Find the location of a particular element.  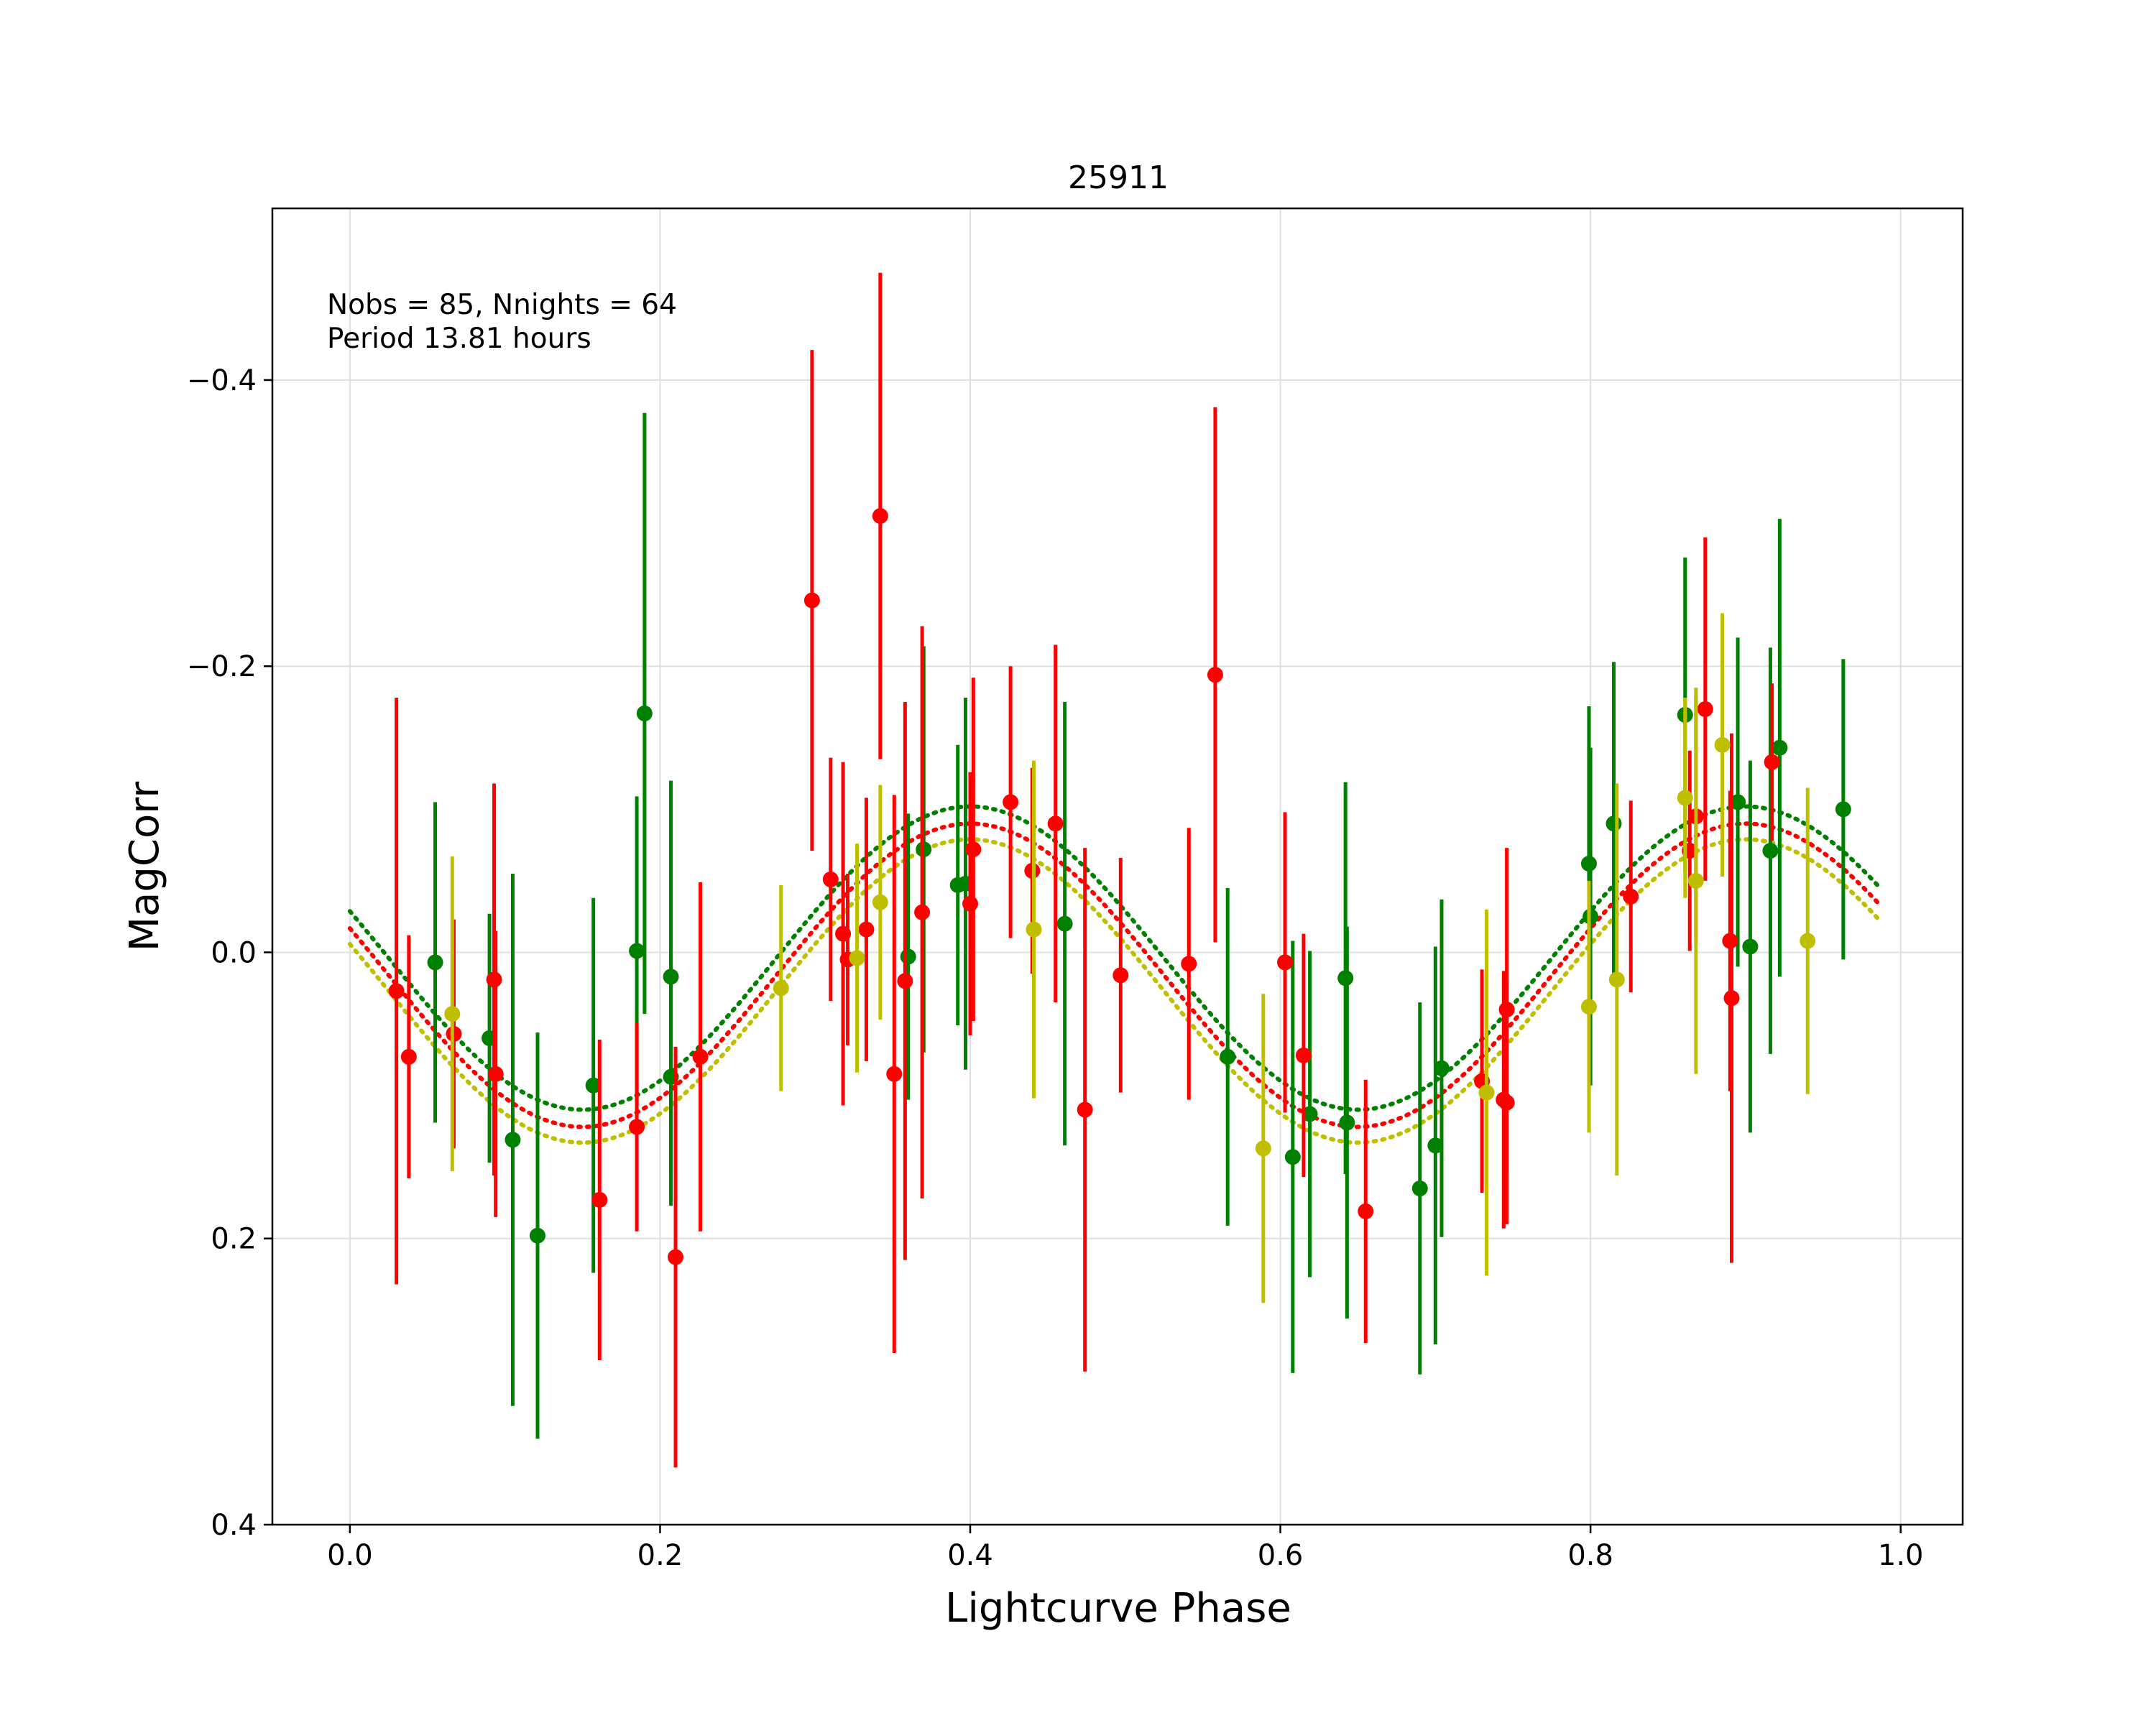

fit-curve-green is located at coordinates (1113, 958).